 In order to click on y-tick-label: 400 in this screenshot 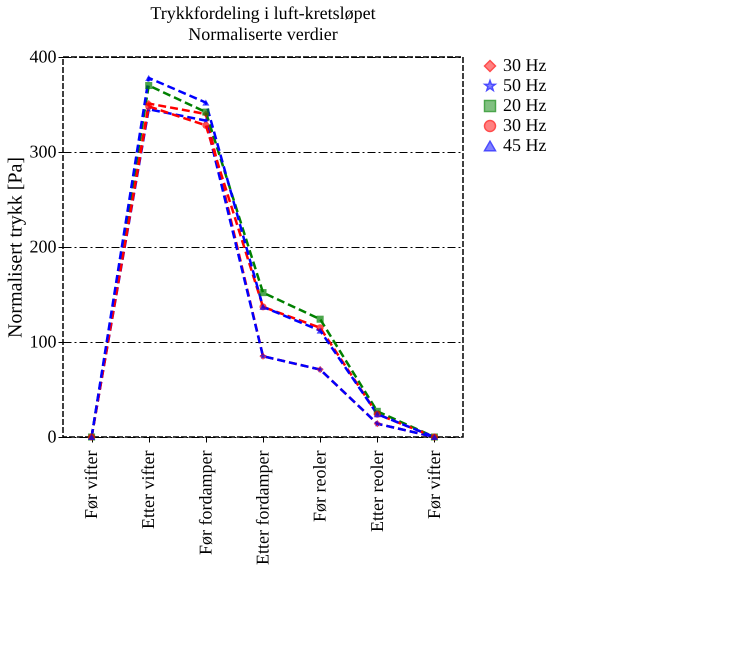, I will do `click(43, 56)`.